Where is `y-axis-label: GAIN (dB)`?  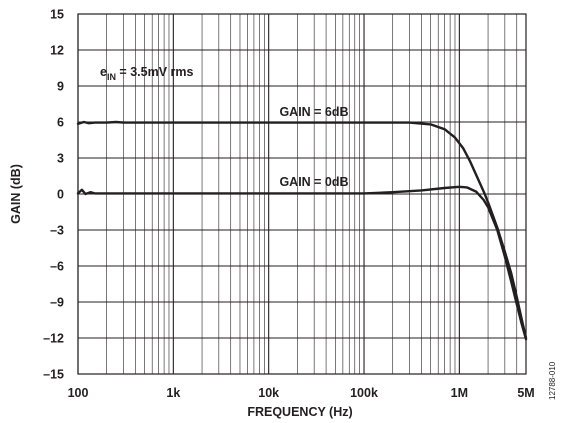 y-axis-label: GAIN (dB) is located at coordinates (16, 194).